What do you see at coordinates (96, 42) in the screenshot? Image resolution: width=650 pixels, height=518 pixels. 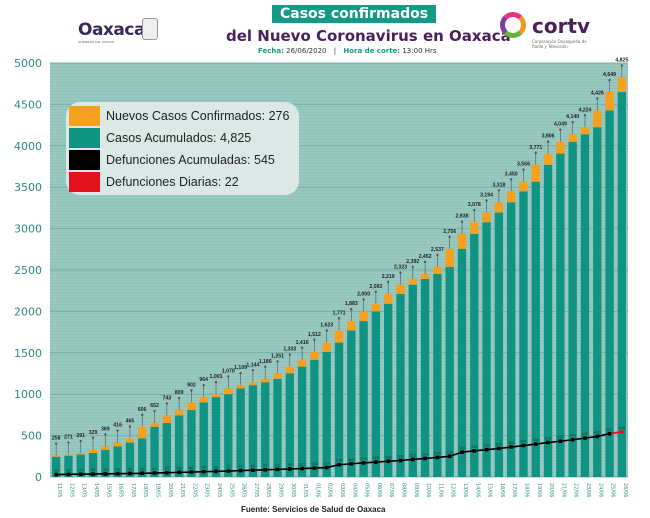 I see `oaxaca-logo-subtext: GOBIERNO DEL ESTADO` at bounding box center [96, 42].